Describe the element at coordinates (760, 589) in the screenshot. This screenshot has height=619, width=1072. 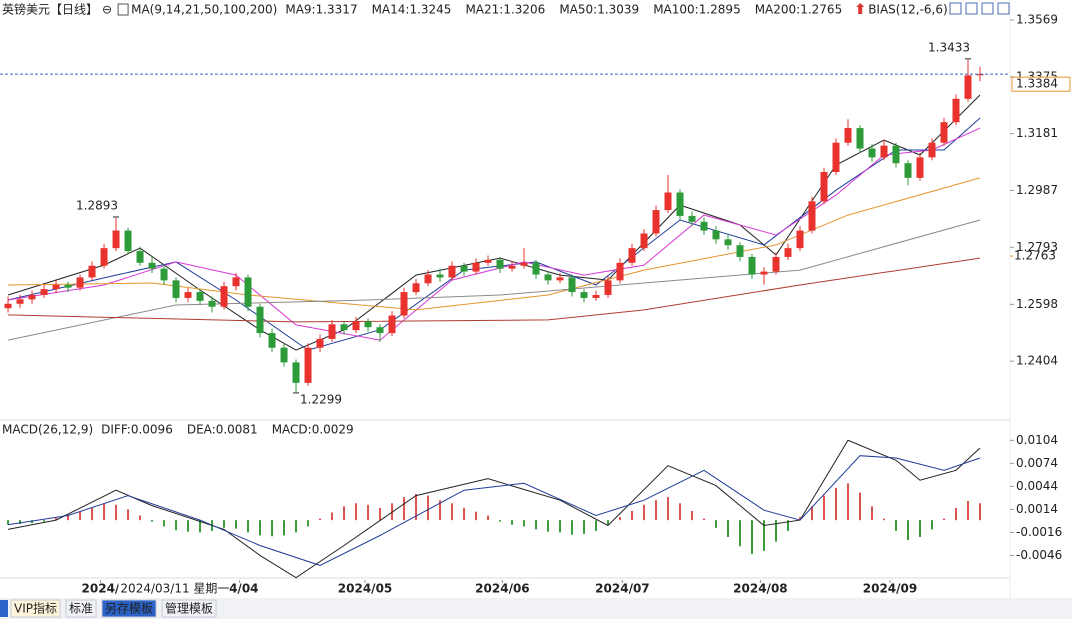
I see `x-tick-label: 2024/08` at that location.